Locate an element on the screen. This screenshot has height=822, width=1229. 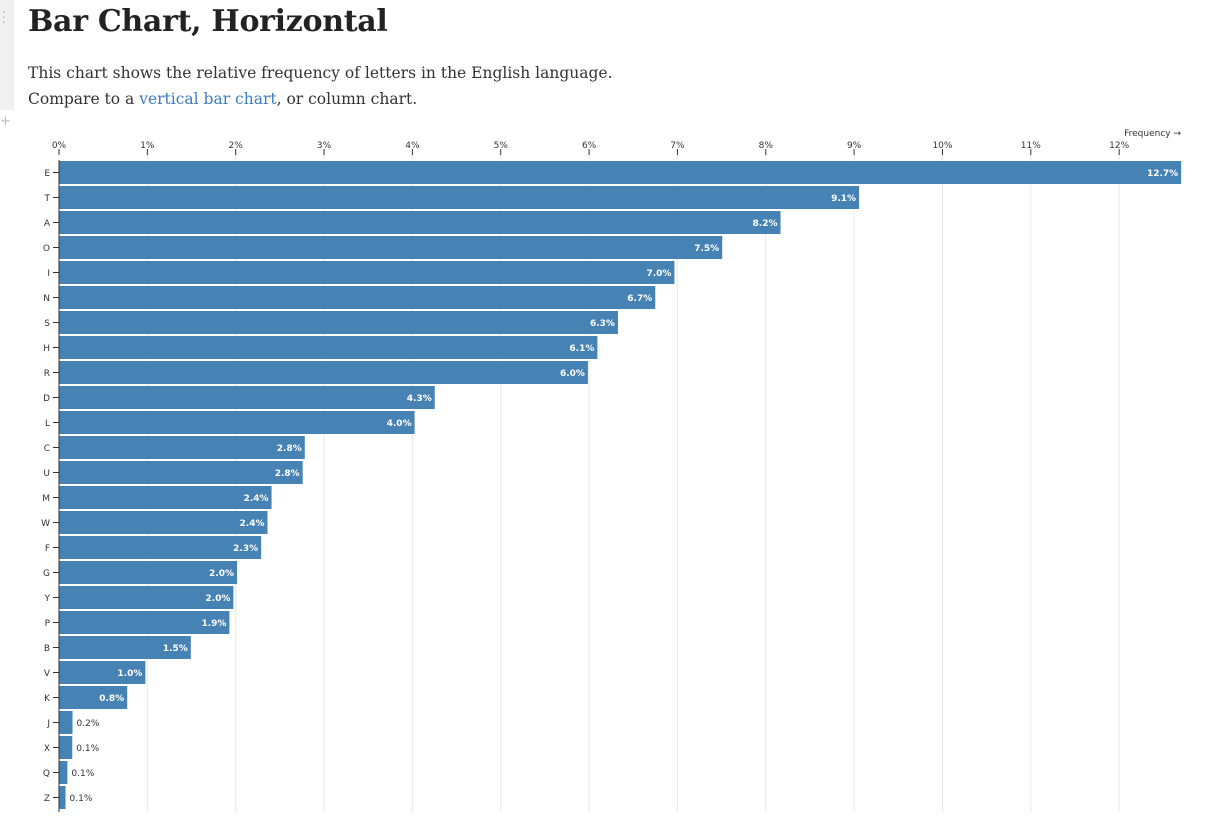
y-tick-label: T is located at coordinates (47, 199).